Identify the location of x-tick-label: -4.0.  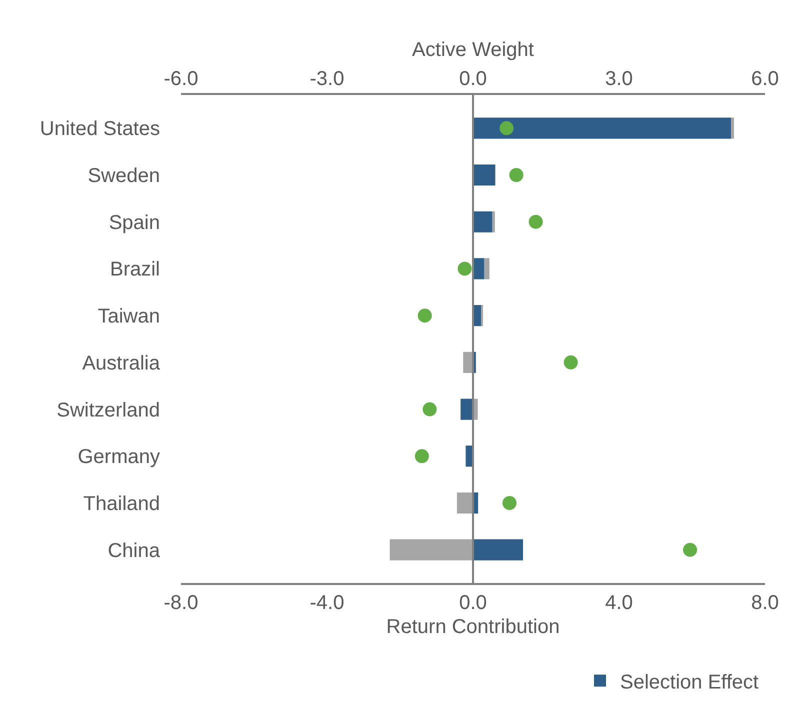
(327, 603).